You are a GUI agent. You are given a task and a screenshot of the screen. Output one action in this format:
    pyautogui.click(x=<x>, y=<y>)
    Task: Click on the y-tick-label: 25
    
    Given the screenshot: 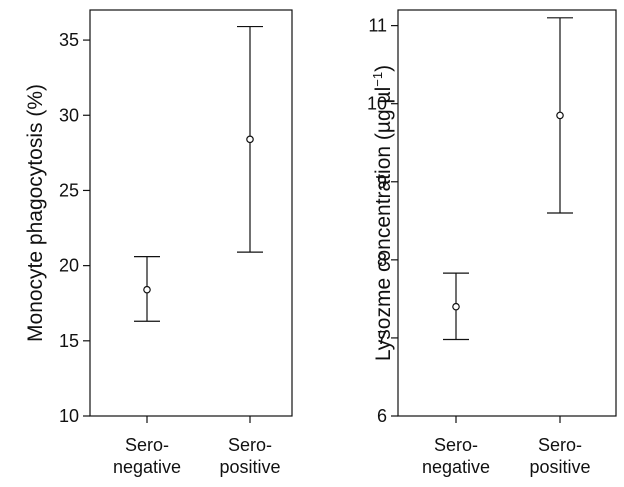 What is the action you would take?
    pyautogui.click(x=69, y=190)
    